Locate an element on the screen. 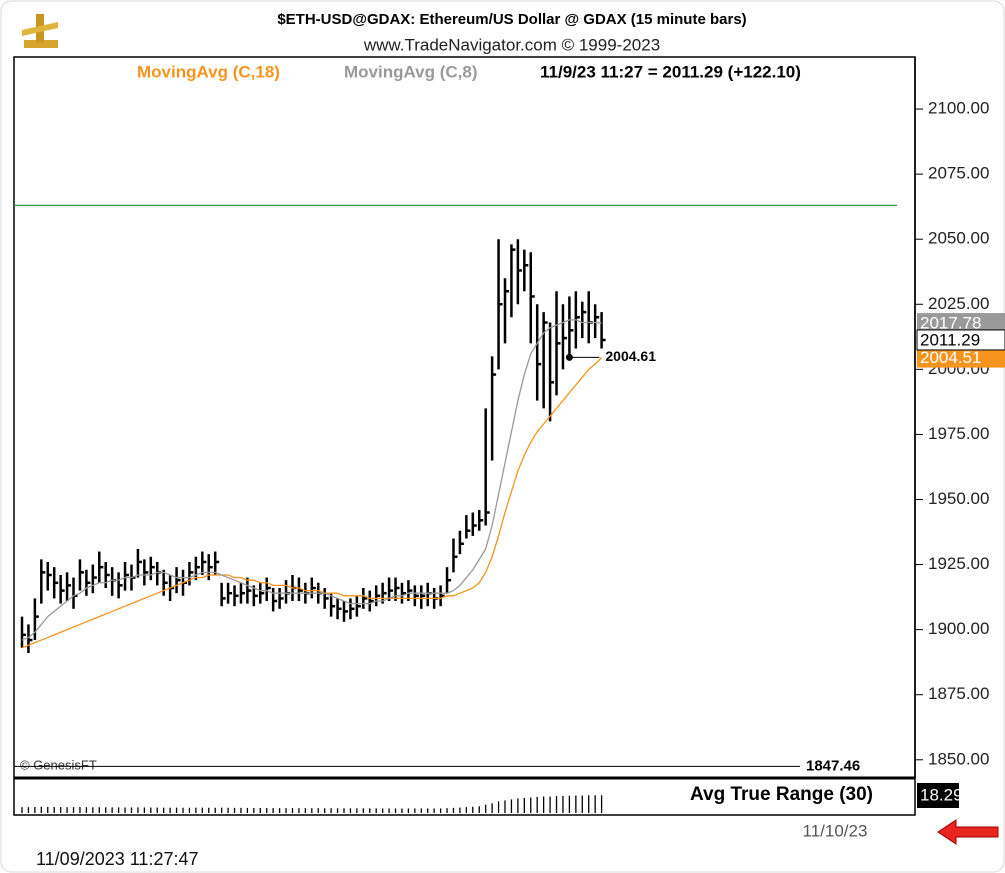 The image size is (1005, 873). legend-entry: MovingAvg (C,18) is located at coordinates (208, 71).